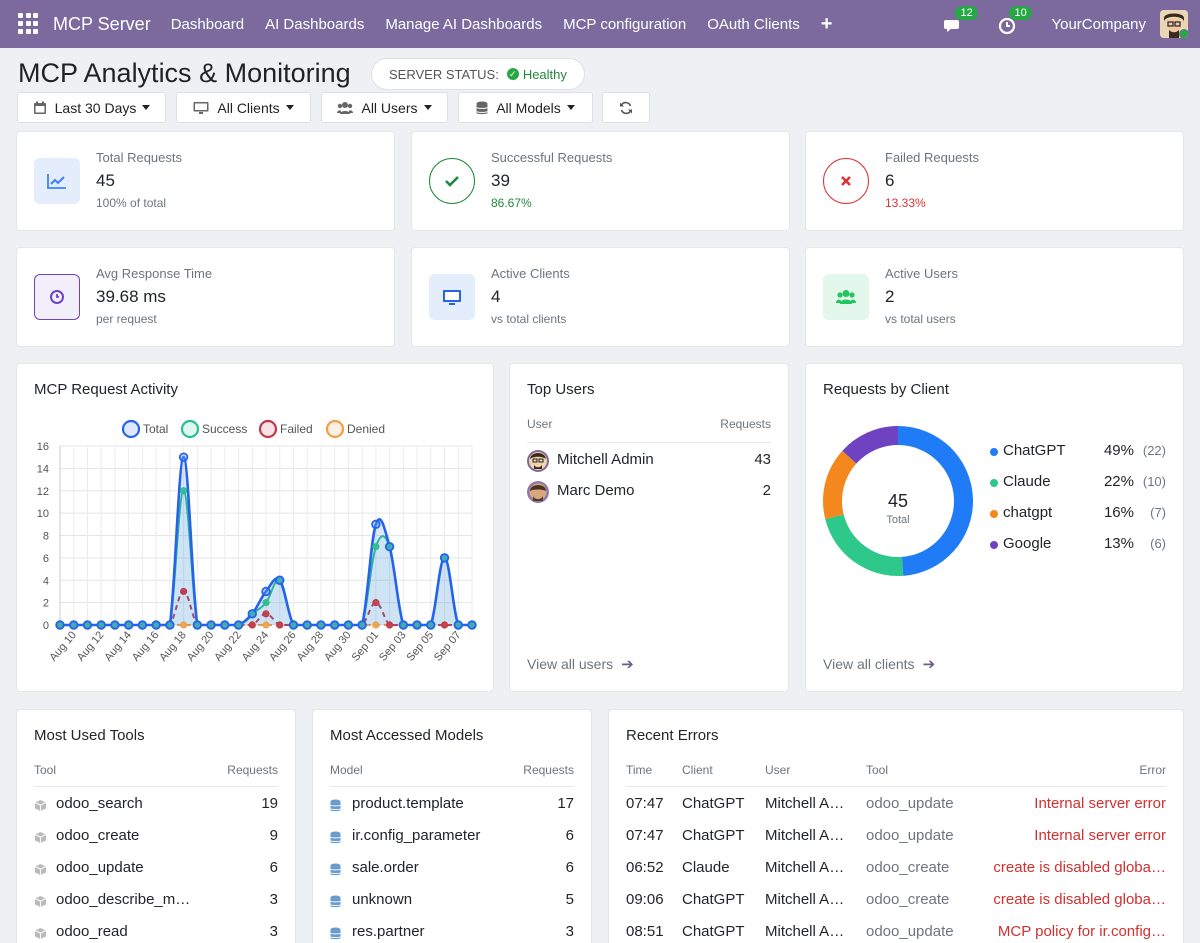 The image size is (1200, 943). I want to click on menu-mcp-configuration: MCP configuration, so click(625, 24).